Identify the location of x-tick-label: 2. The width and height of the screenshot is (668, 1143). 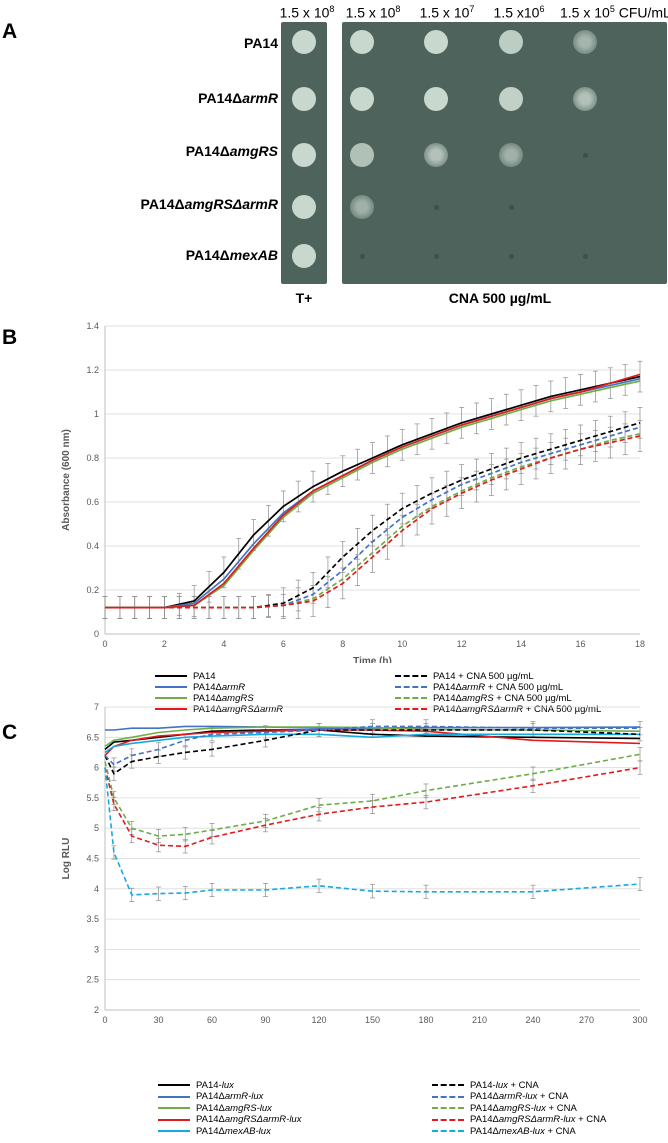
(164, 644).